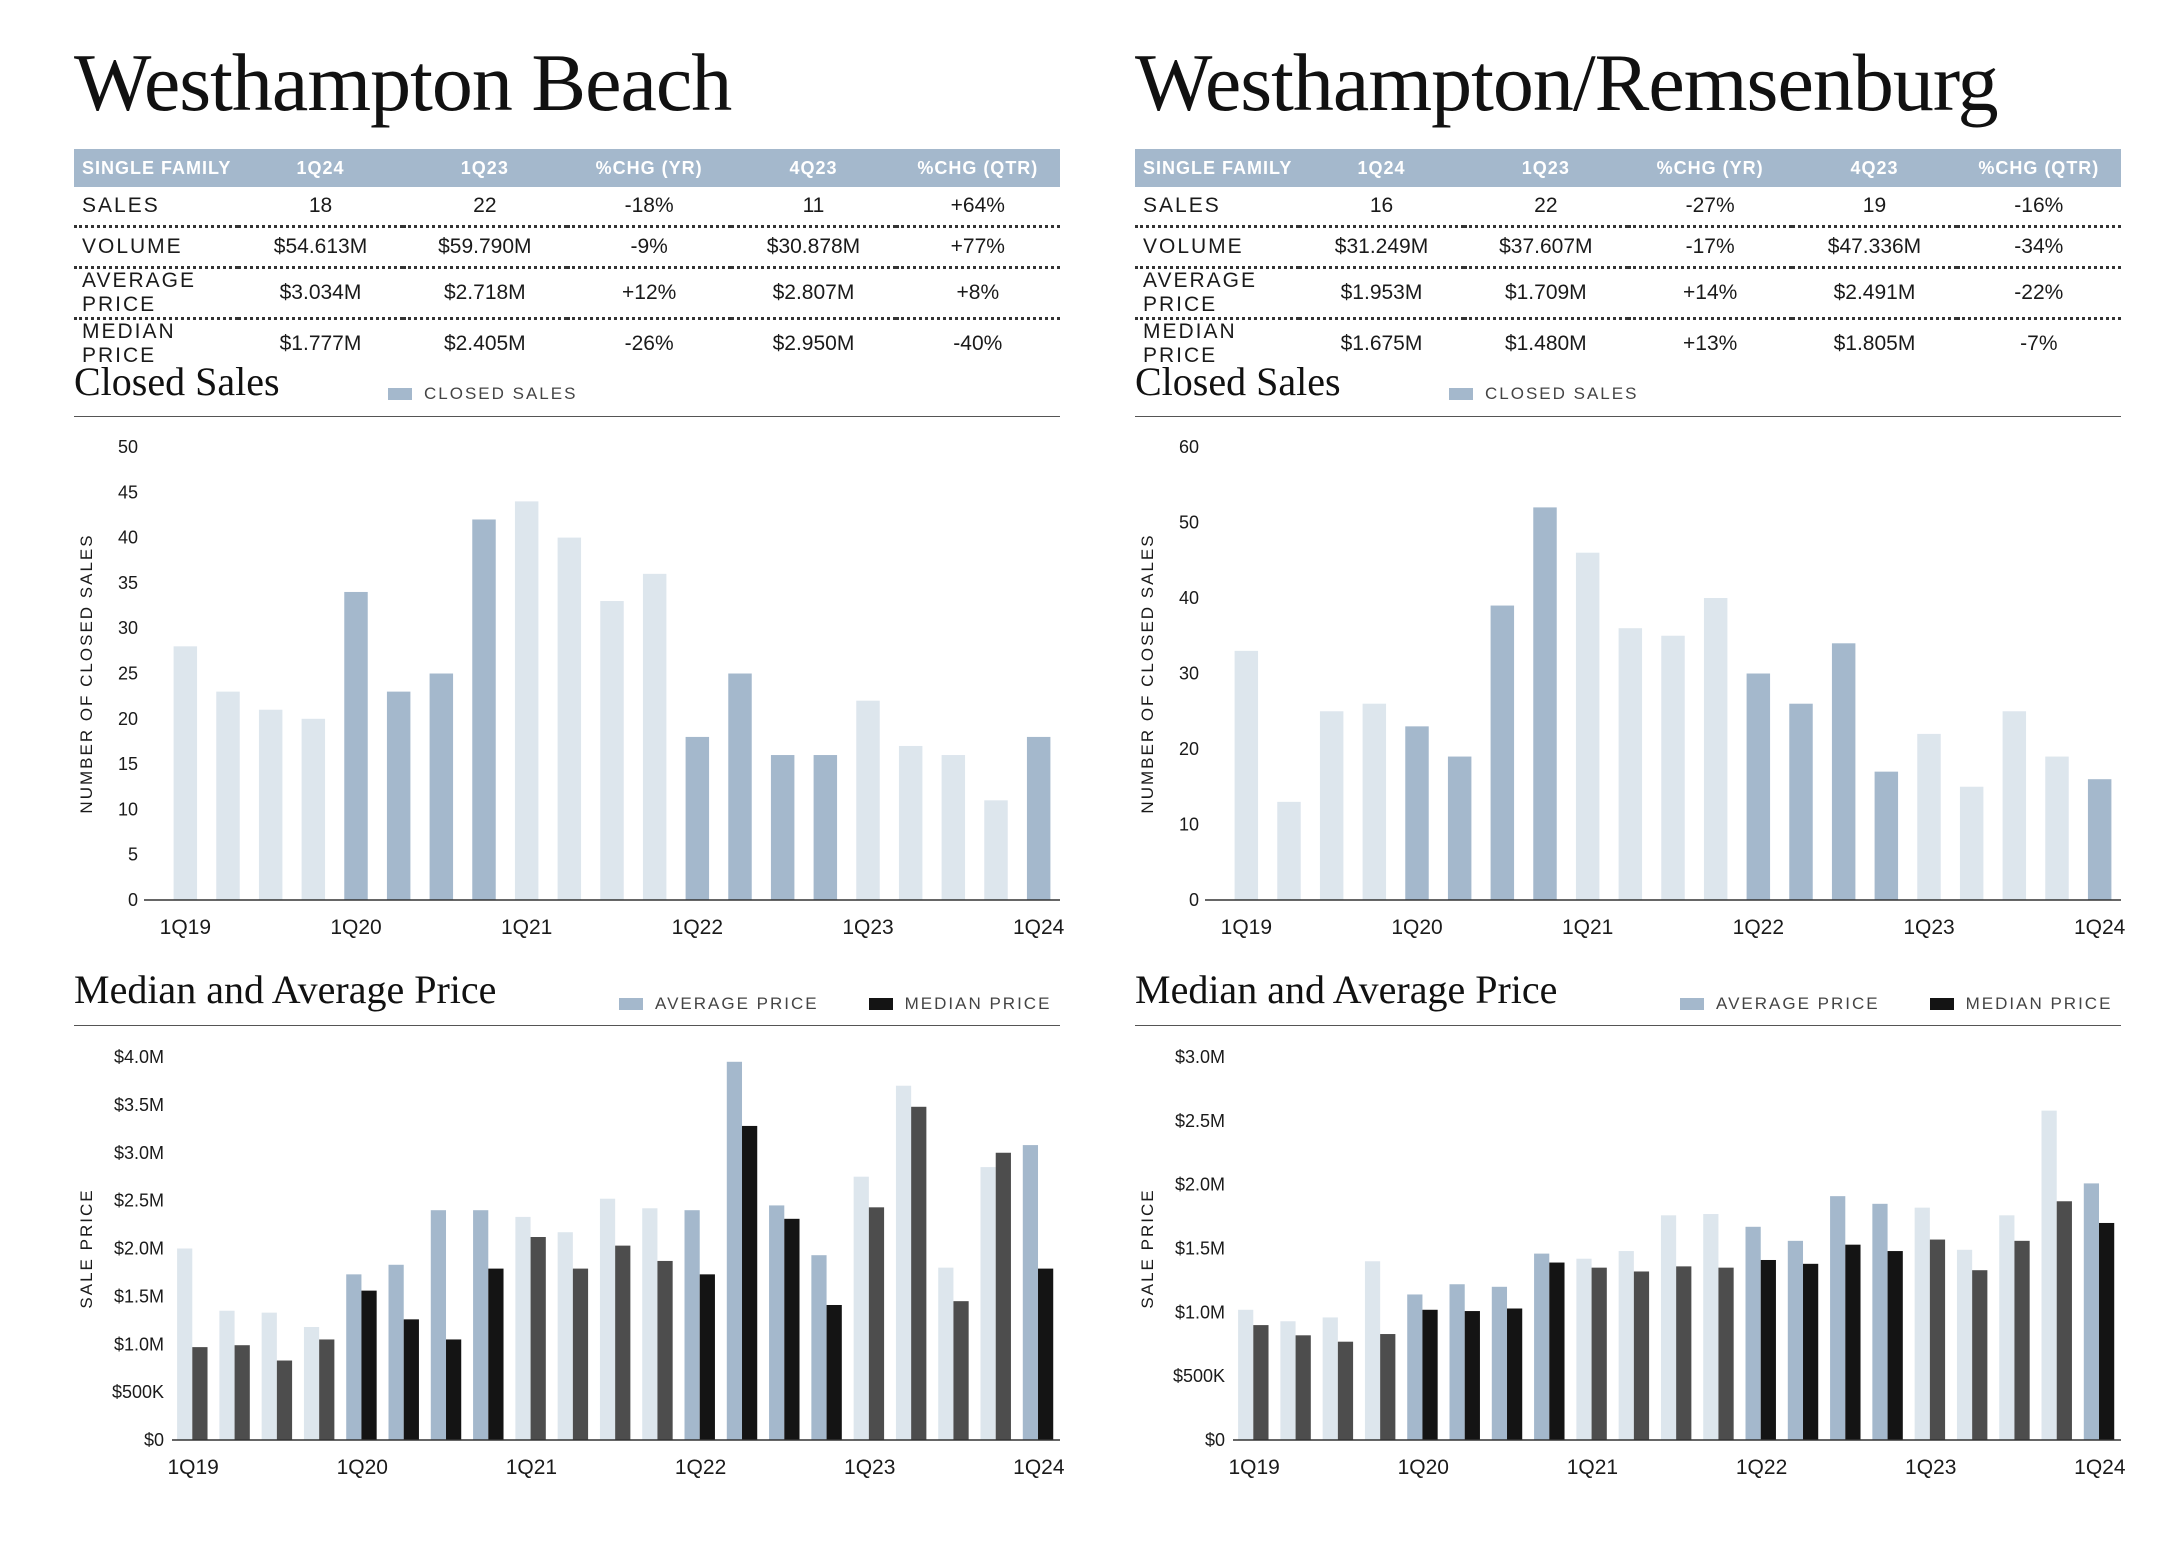 The image size is (2176, 1548). I want to click on y-tick-label: 0, so click(1194, 900).